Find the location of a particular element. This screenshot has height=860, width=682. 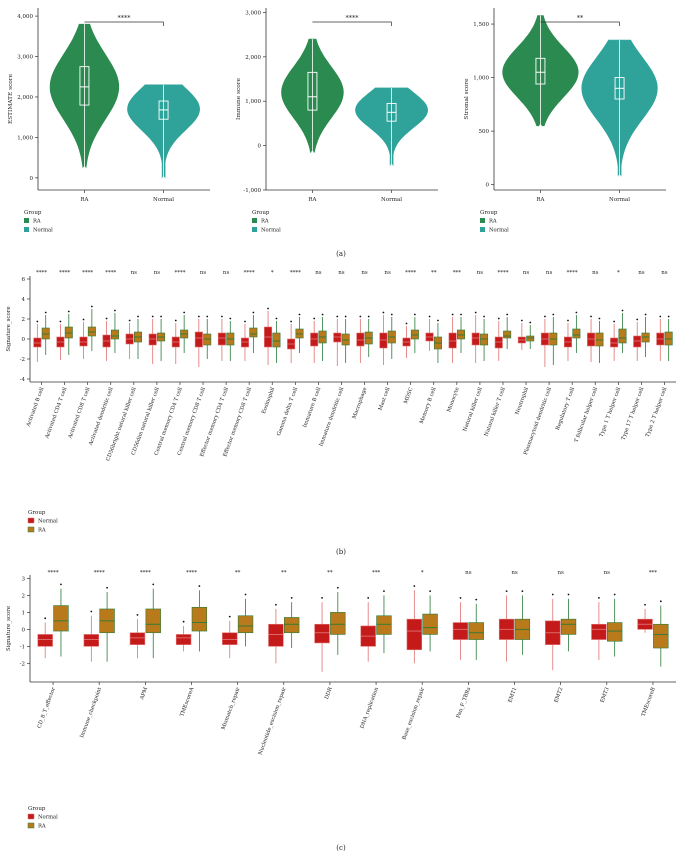

y-tick-label: 3,000 is located at coordinates (25, 58).